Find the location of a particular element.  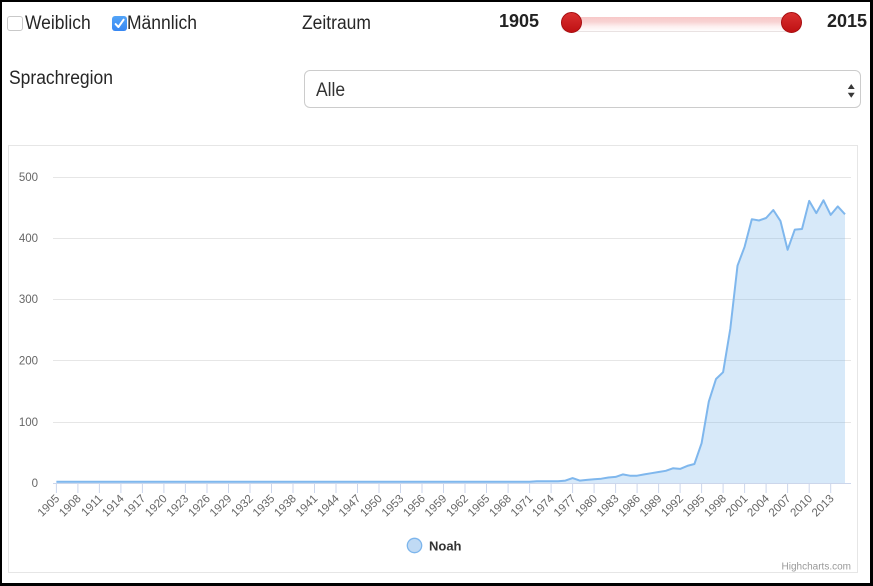

svg-text: 1920 is located at coordinates (156, 506).